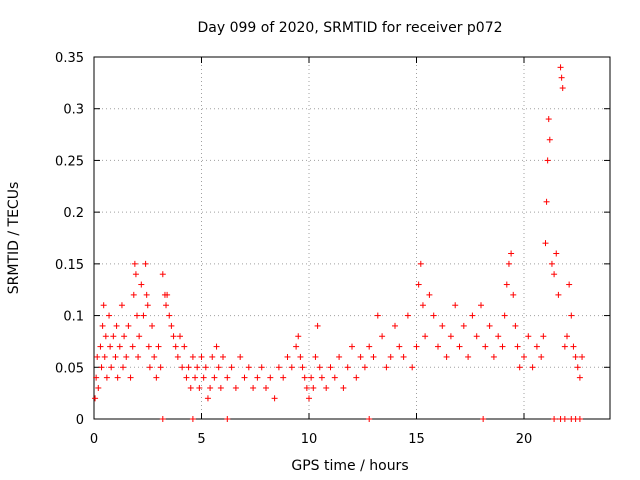  What do you see at coordinates (311, 439) in the screenshot?
I see `x-tick-labels: 0 5 10 15 20` at bounding box center [311, 439].